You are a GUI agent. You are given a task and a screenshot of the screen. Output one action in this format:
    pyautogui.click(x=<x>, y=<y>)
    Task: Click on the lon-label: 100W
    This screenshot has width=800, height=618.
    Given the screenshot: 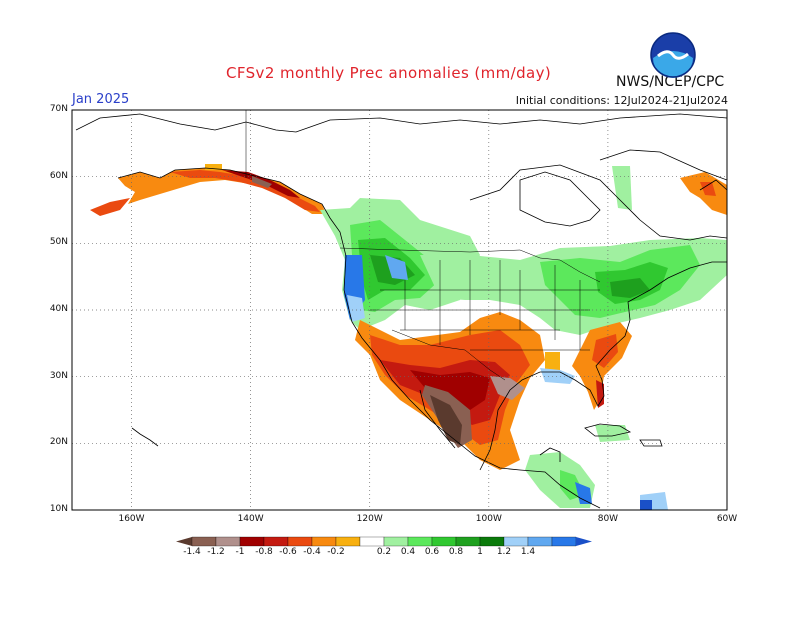 What is the action you would take?
    pyautogui.click(x=488, y=519)
    